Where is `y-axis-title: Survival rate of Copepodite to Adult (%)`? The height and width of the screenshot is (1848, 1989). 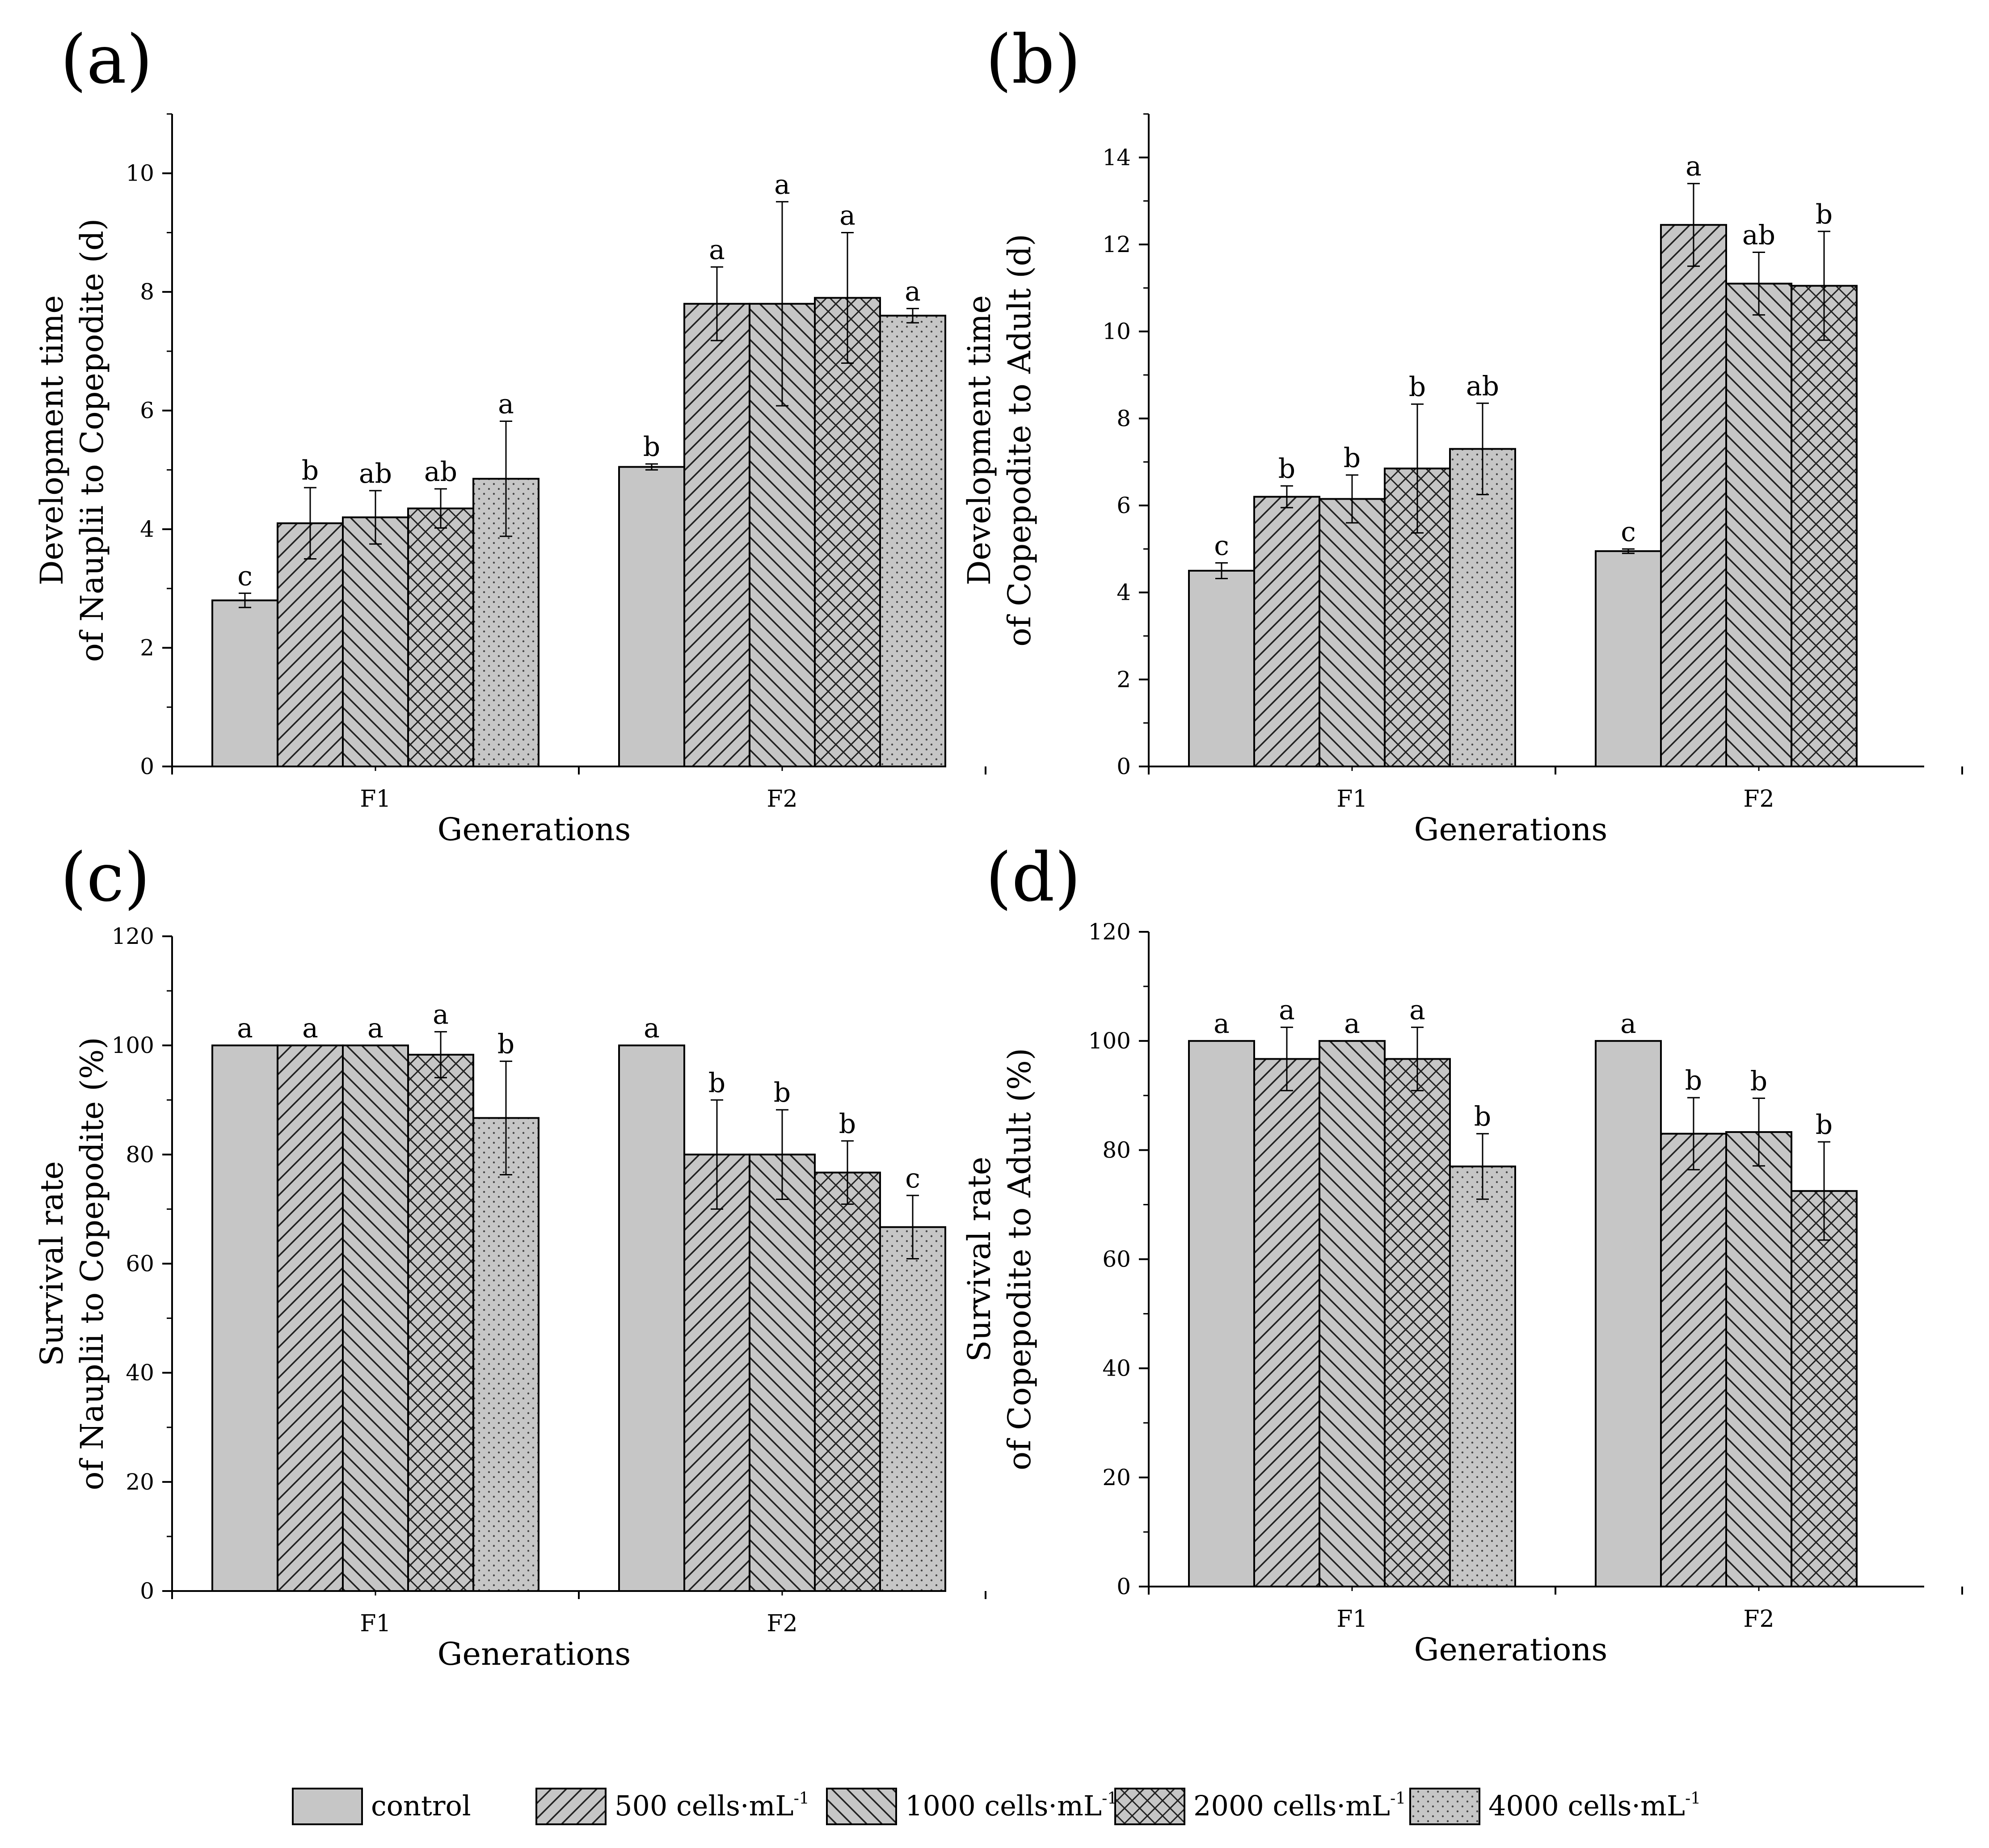 y-axis-title: Survival rate of Copepodite to Adult (%) is located at coordinates (999, 1259).